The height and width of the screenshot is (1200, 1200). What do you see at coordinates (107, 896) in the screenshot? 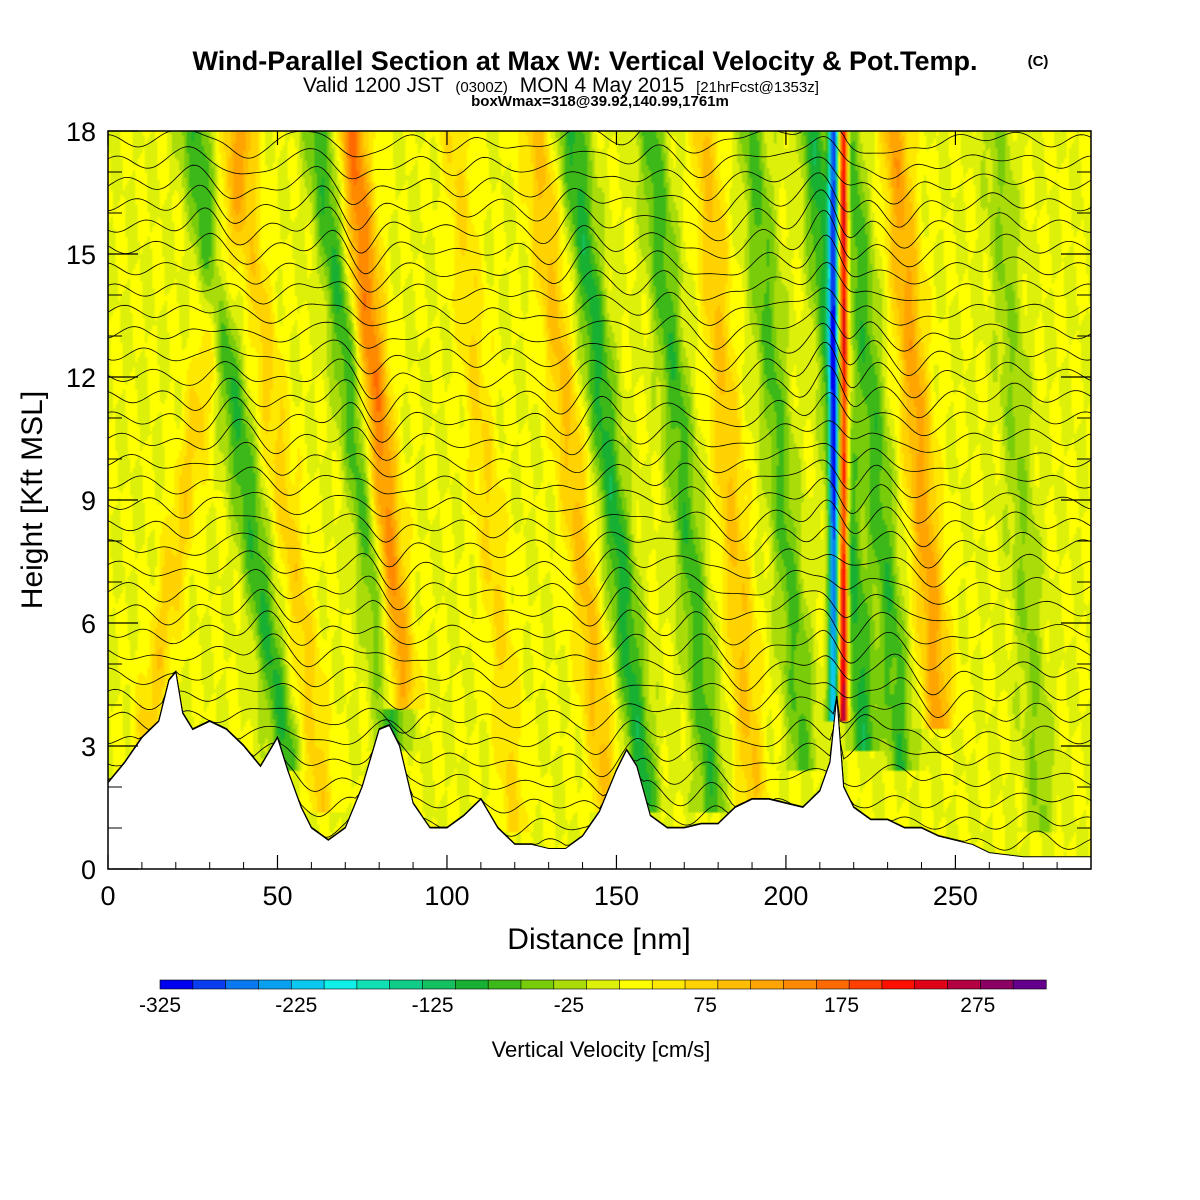
I see `x-tick-label: 0` at bounding box center [107, 896].